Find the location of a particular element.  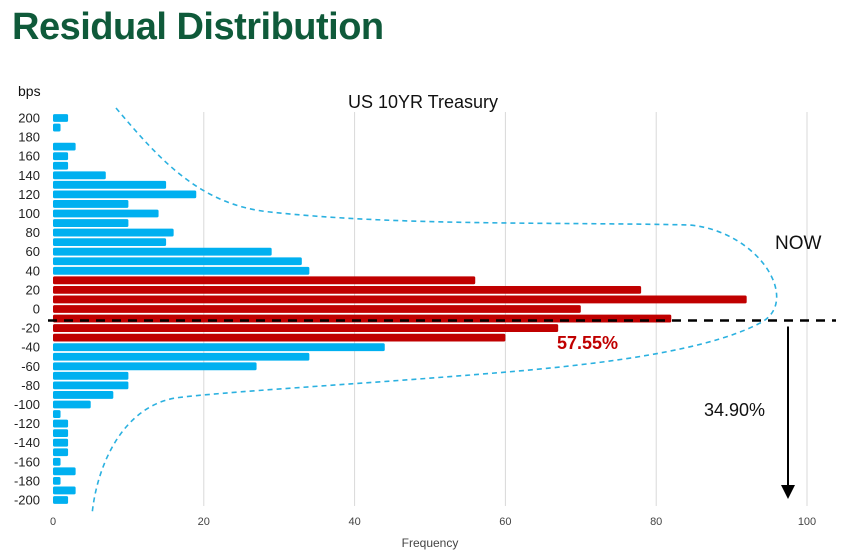

y-tick-label: -200 is located at coordinates (27, 500).